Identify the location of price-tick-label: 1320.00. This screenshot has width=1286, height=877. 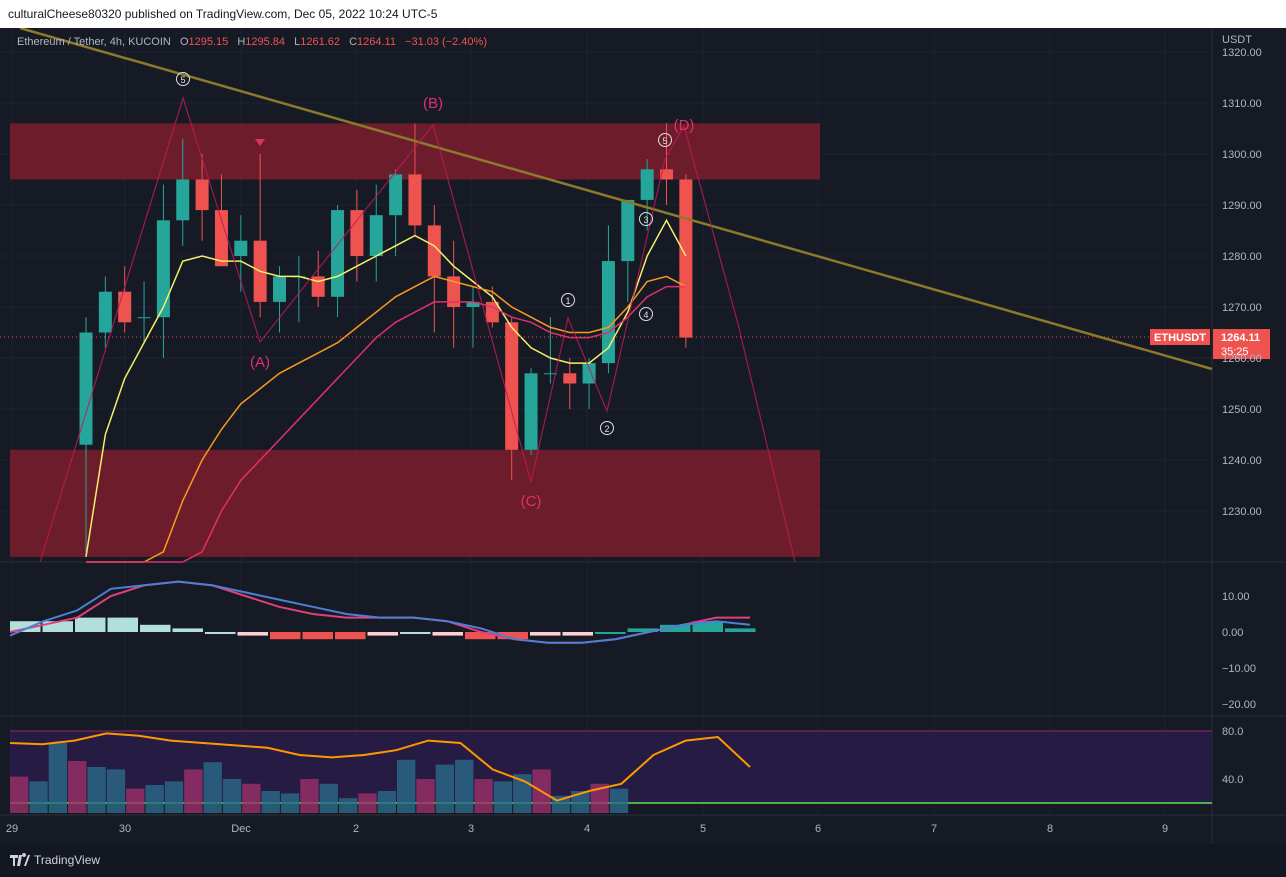
(1242, 53).